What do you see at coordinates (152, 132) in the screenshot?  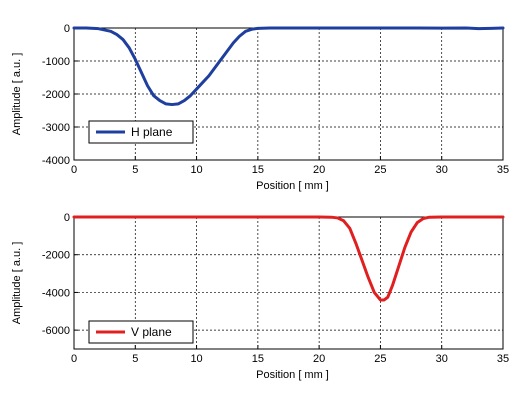 I see `legend-label-h-plane: H plane` at bounding box center [152, 132].